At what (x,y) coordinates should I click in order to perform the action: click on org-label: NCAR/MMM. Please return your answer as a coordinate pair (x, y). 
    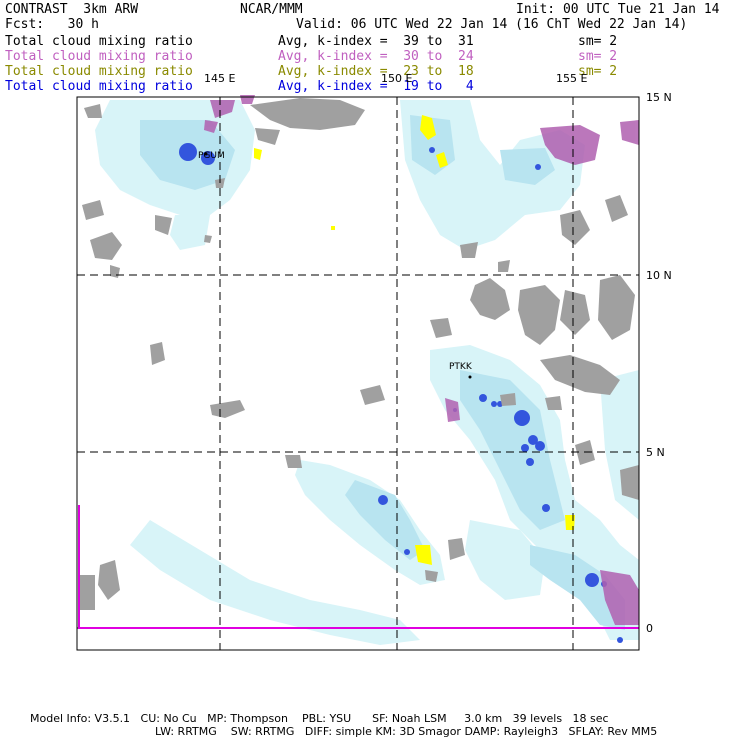
    Looking at the image, I should click on (271, 9).